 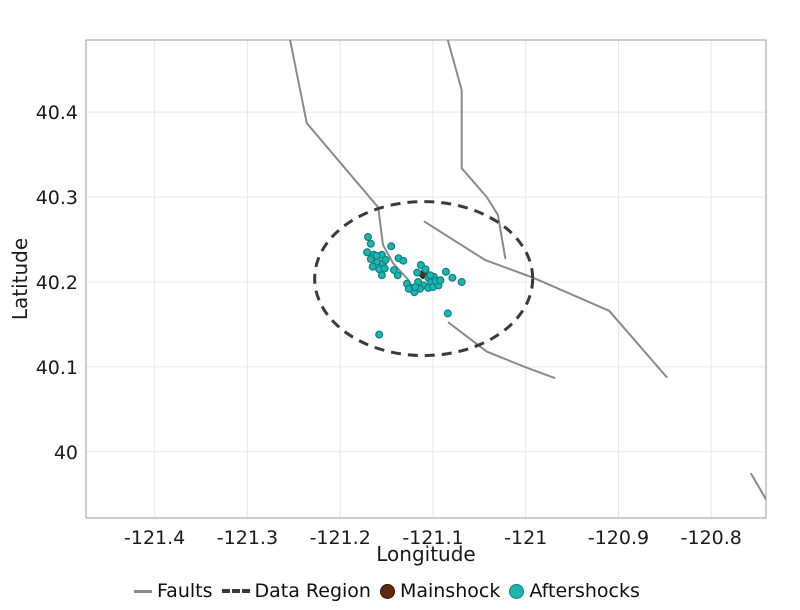 I want to click on y-axis-title: Latitude, so click(x=20, y=279).